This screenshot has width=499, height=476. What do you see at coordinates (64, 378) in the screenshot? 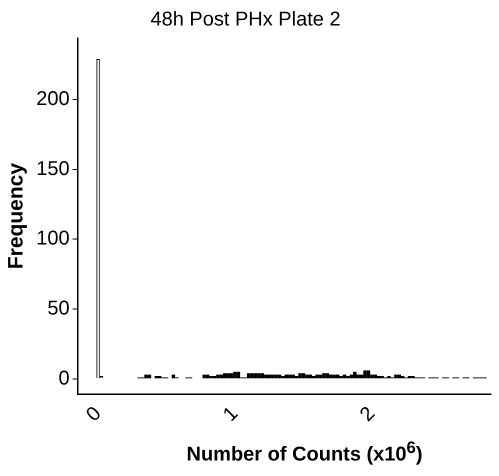
I see `y-tick-label: 0` at bounding box center [64, 378].